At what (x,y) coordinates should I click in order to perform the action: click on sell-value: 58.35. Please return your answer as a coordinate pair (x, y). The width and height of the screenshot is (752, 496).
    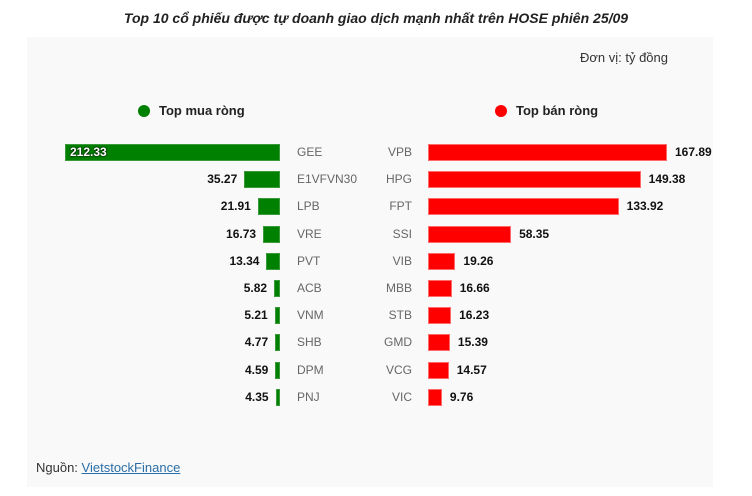
    Looking at the image, I should click on (534, 233).